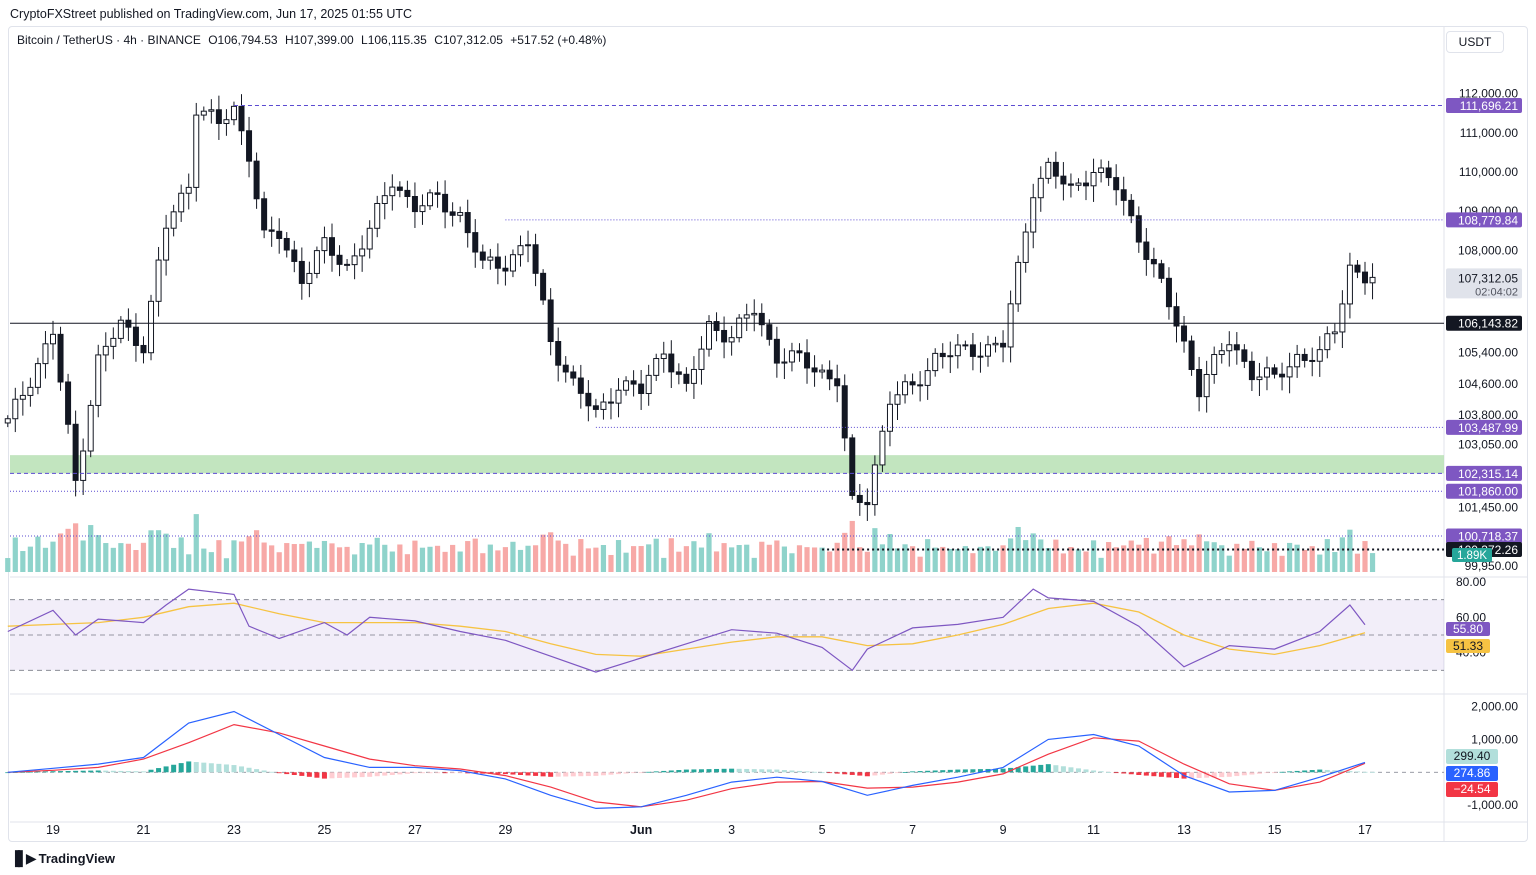 The width and height of the screenshot is (1536, 875). What do you see at coordinates (1471, 617) in the screenshot?
I see `rsi-tick-label-1: 60.00` at bounding box center [1471, 617].